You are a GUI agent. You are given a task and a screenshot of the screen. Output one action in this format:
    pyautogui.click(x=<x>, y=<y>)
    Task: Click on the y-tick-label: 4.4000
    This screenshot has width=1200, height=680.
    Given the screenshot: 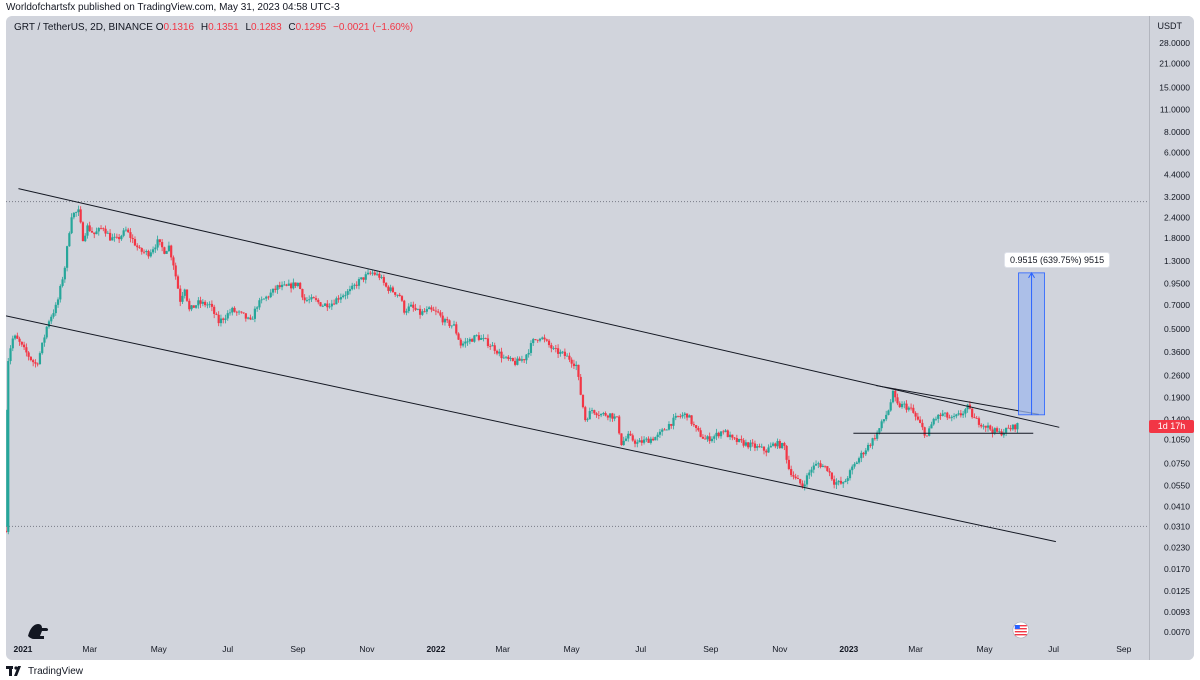 What is the action you would take?
    pyautogui.click(x=1177, y=174)
    